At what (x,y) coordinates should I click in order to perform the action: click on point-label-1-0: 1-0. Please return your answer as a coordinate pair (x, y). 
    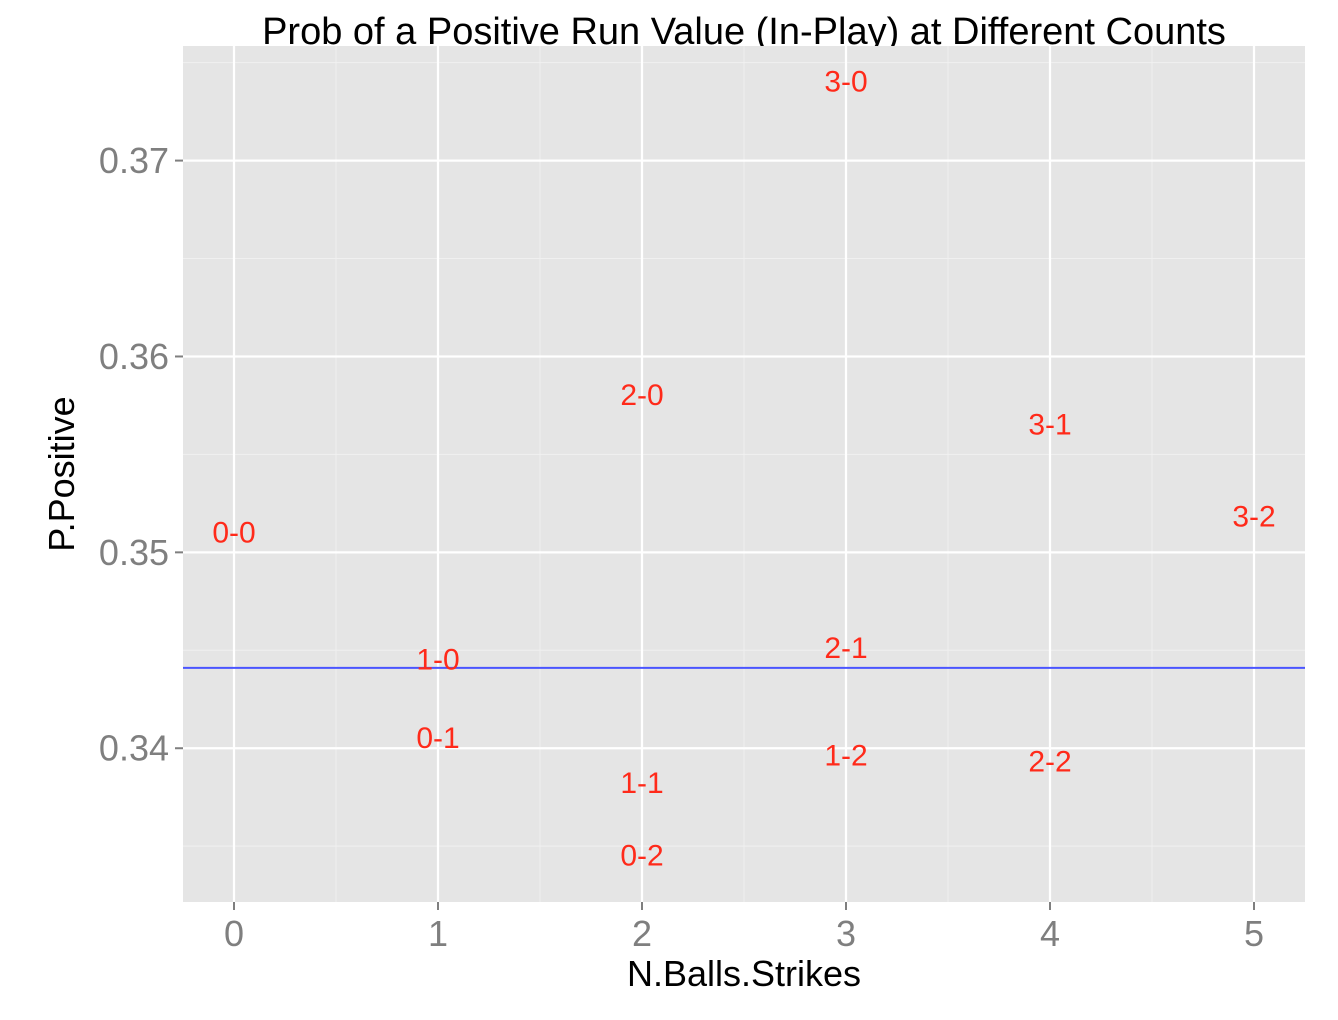
    Looking at the image, I should click on (437, 660).